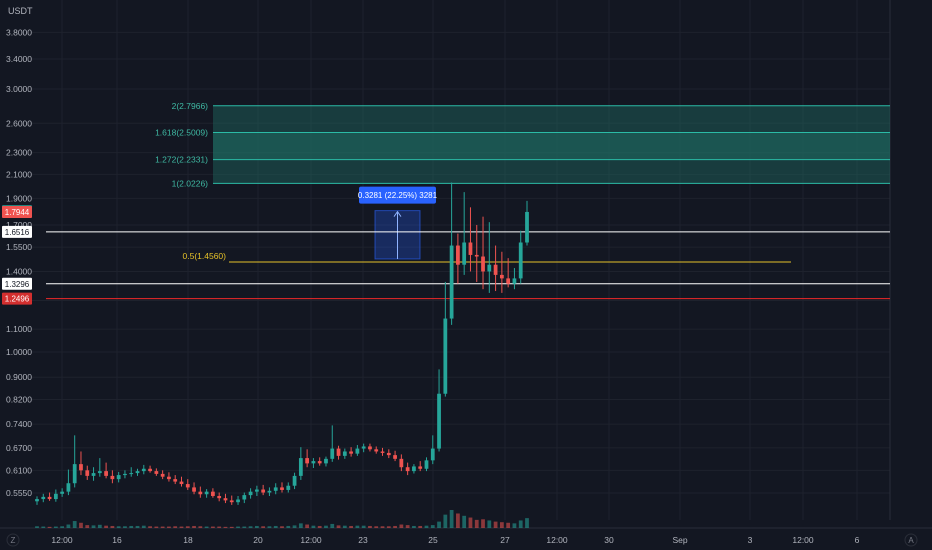 The width and height of the screenshot is (932, 550). I want to click on auto-scale-button, so click(911, 540).